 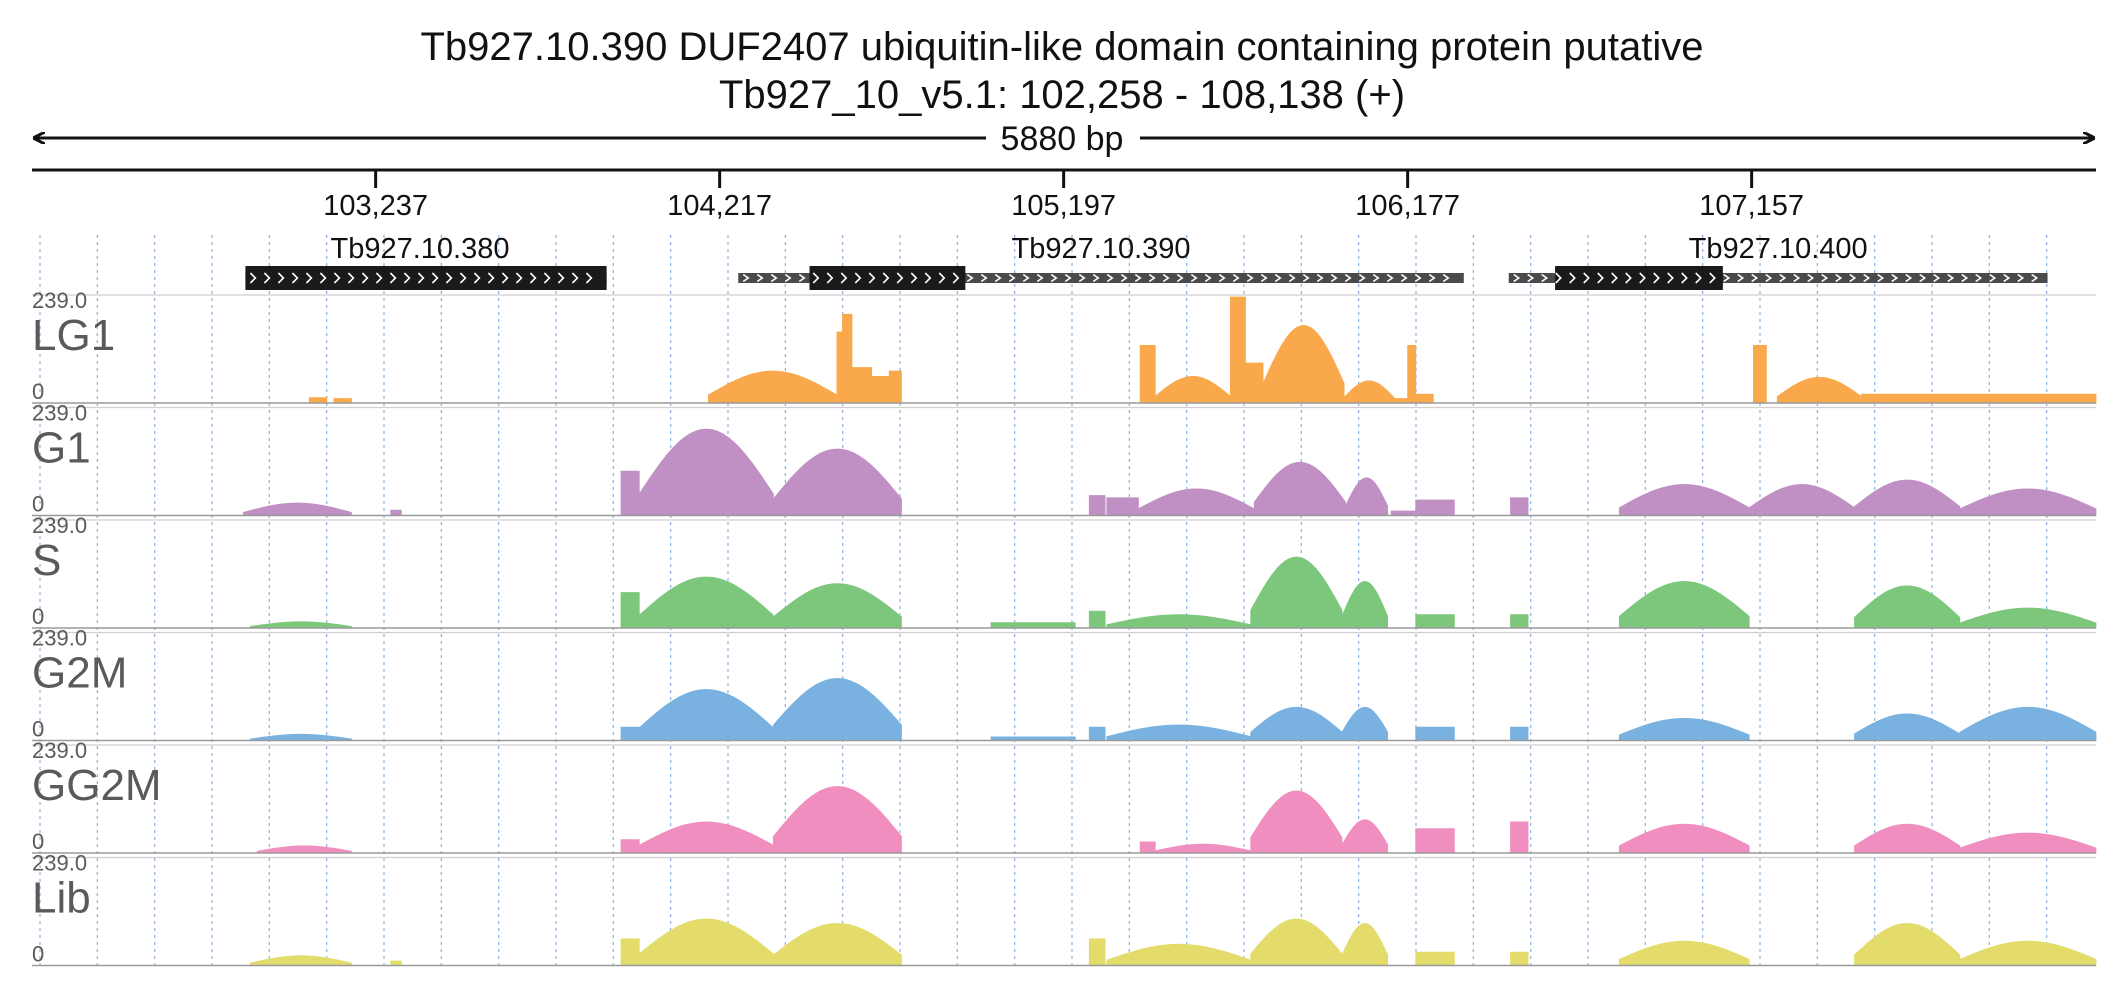 I want to click on gene-label: Tb927.10.380, so click(x=420, y=249).